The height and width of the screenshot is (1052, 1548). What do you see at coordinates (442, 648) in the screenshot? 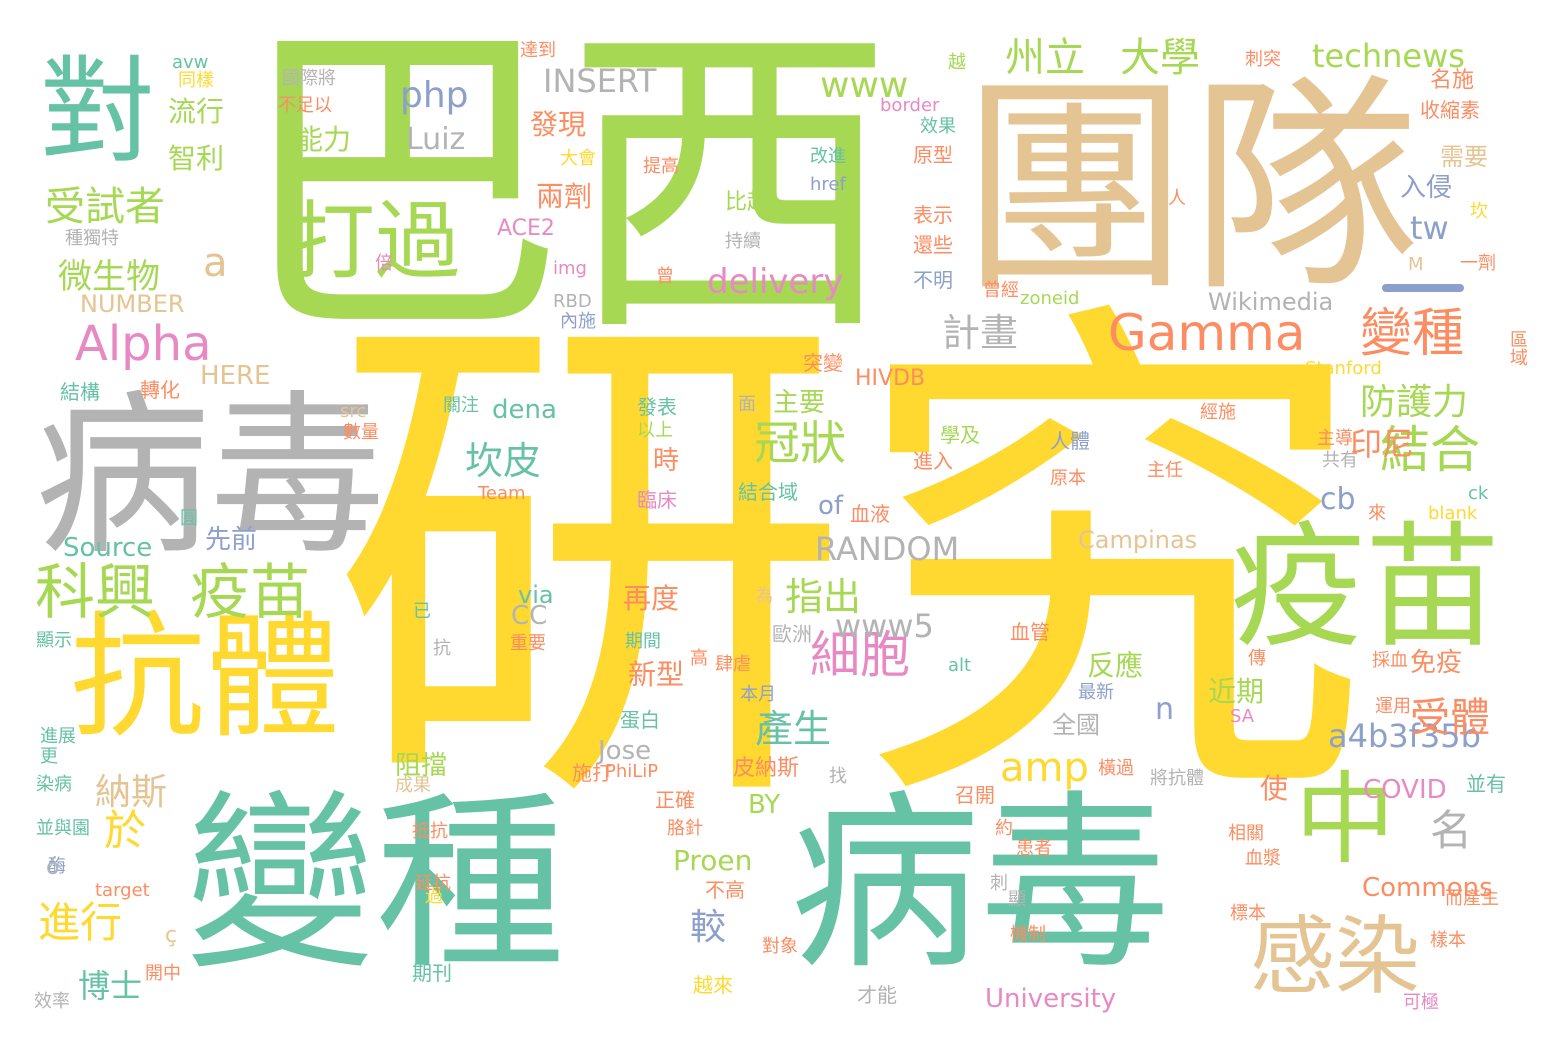
I see `cloud-word: 抗` at bounding box center [442, 648].